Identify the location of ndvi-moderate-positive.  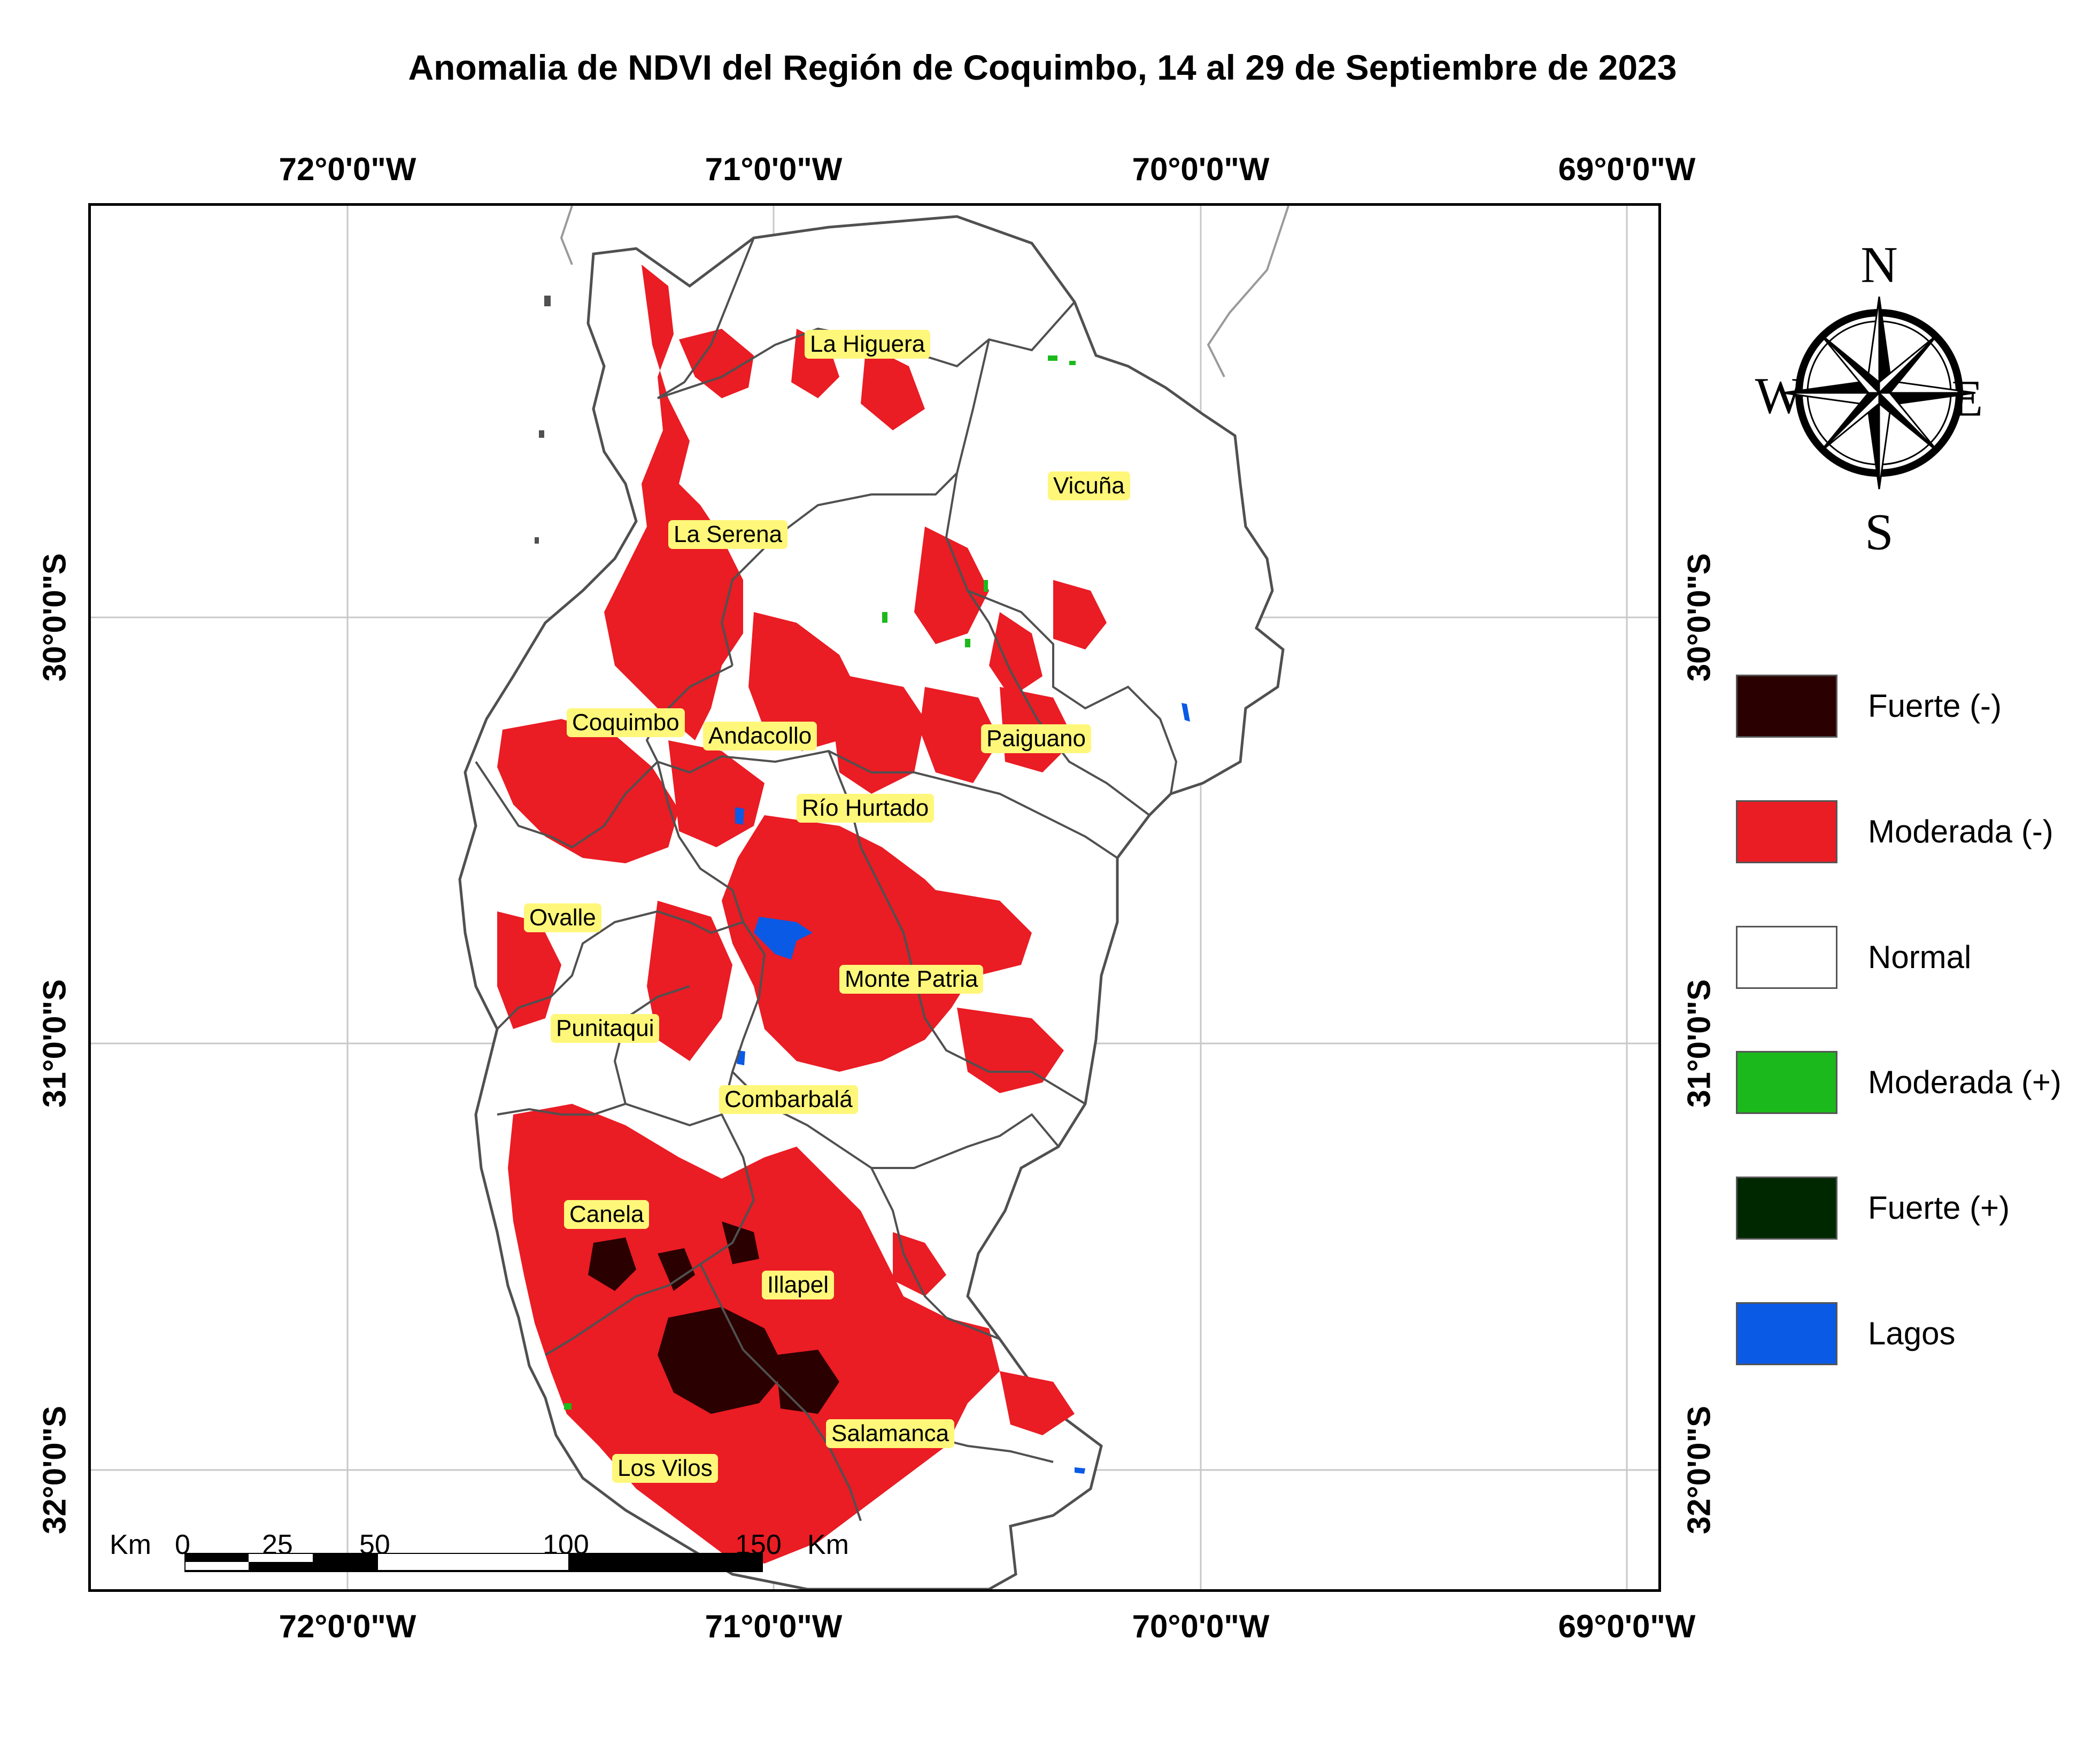
(820, 883).